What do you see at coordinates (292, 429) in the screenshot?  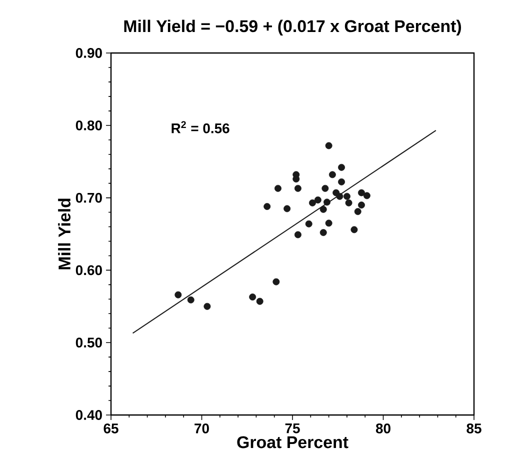 I see `x-tick-label: 75` at bounding box center [292, 429].